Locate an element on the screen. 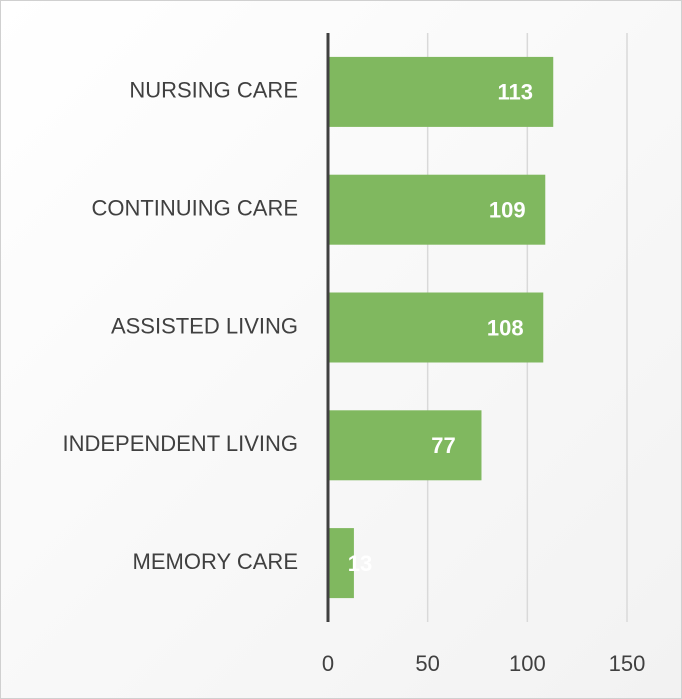 The height and width of the screenshot is (699, 682). x-tick-label: 100 is located at coordinates (527, 663).